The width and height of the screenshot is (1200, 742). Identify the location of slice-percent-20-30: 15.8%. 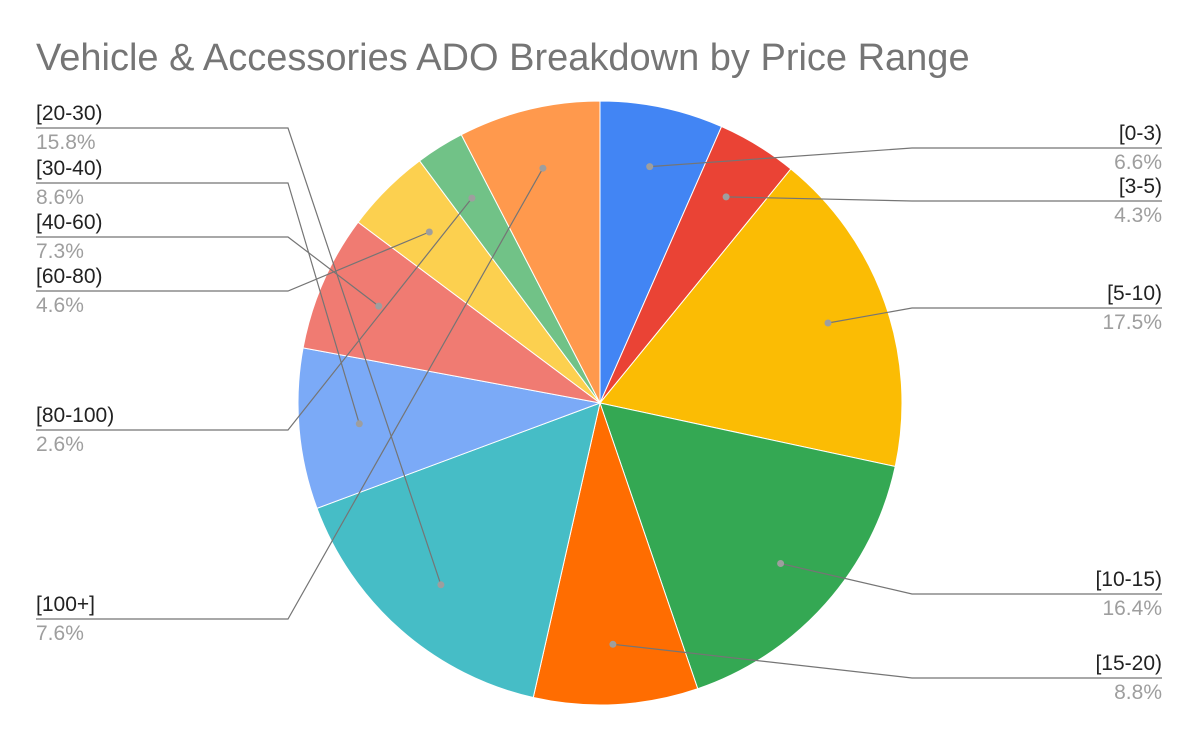
(66, 142).